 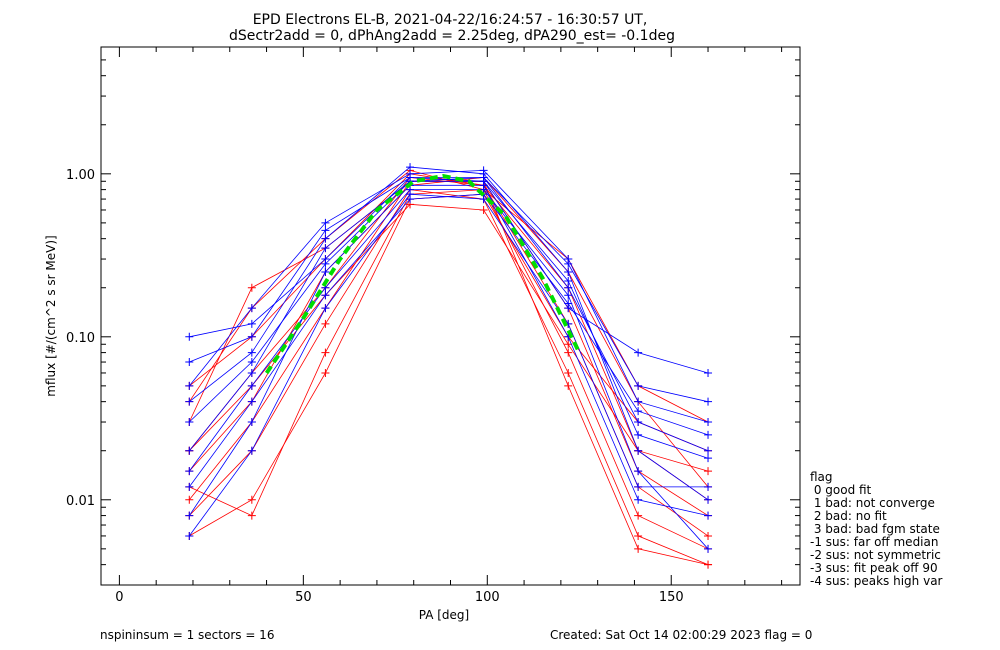 What do you see at coordinates (874, 568) in the screenshot?
I see `legend-item: -3 sus: fit peak off 90` at bounding box center [874, 568].